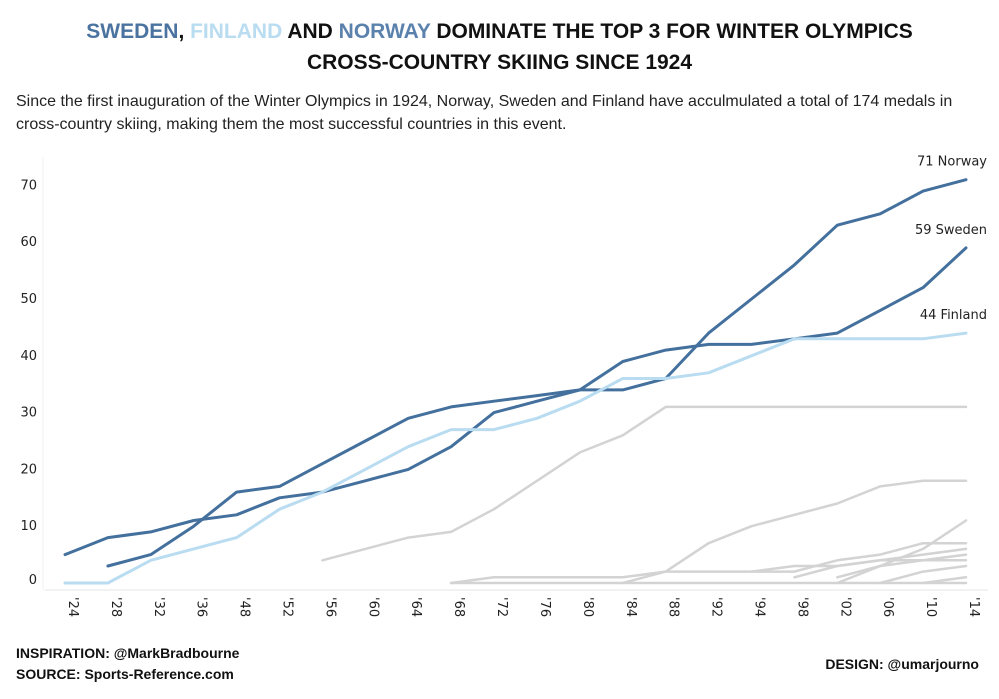 The height and width of the screenshot is (699, 999). Describe the element at coordinates (28, 242) in the screenshot. I see `y-tick-label: 60` at that location.